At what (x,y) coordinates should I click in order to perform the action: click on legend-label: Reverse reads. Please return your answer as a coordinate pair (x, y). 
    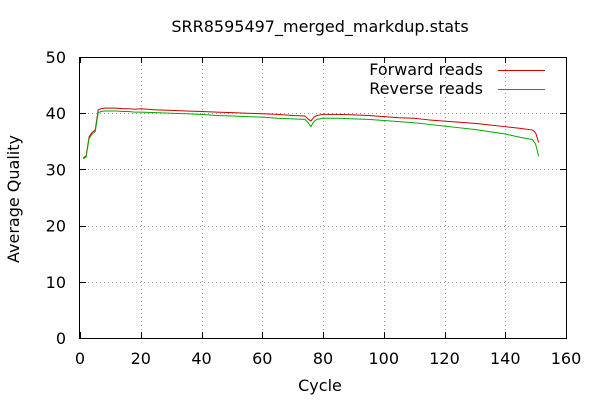
    Looking at the image, I should click on (426, 88).